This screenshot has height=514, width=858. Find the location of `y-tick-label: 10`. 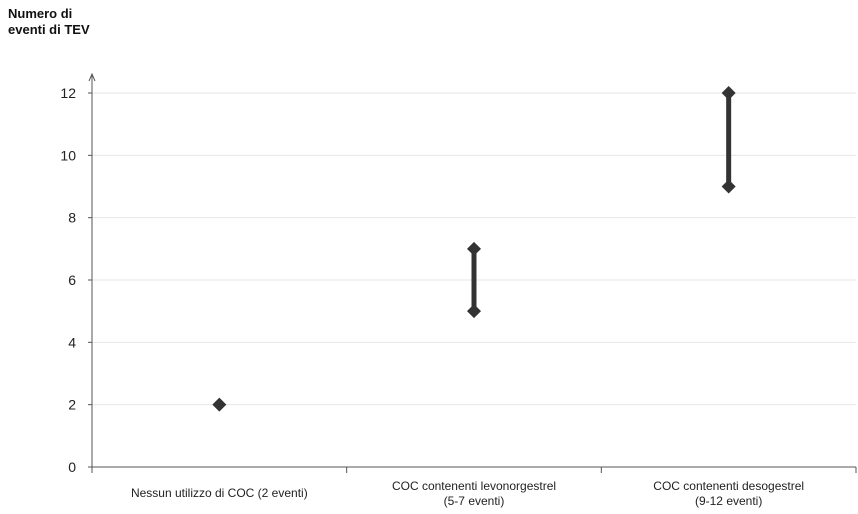

y-tick-label: 10 is located at coordinates (68, 155).